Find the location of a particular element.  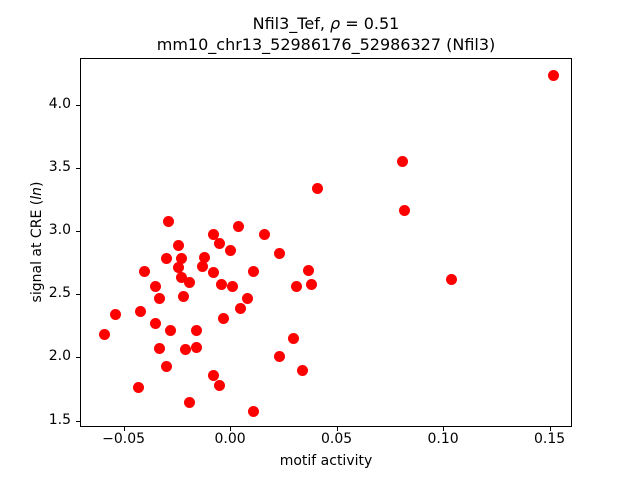

chart-title-line2: mm10_chr13_52986176_52986327 (Nfil3) is located at coordinates (326, 44).